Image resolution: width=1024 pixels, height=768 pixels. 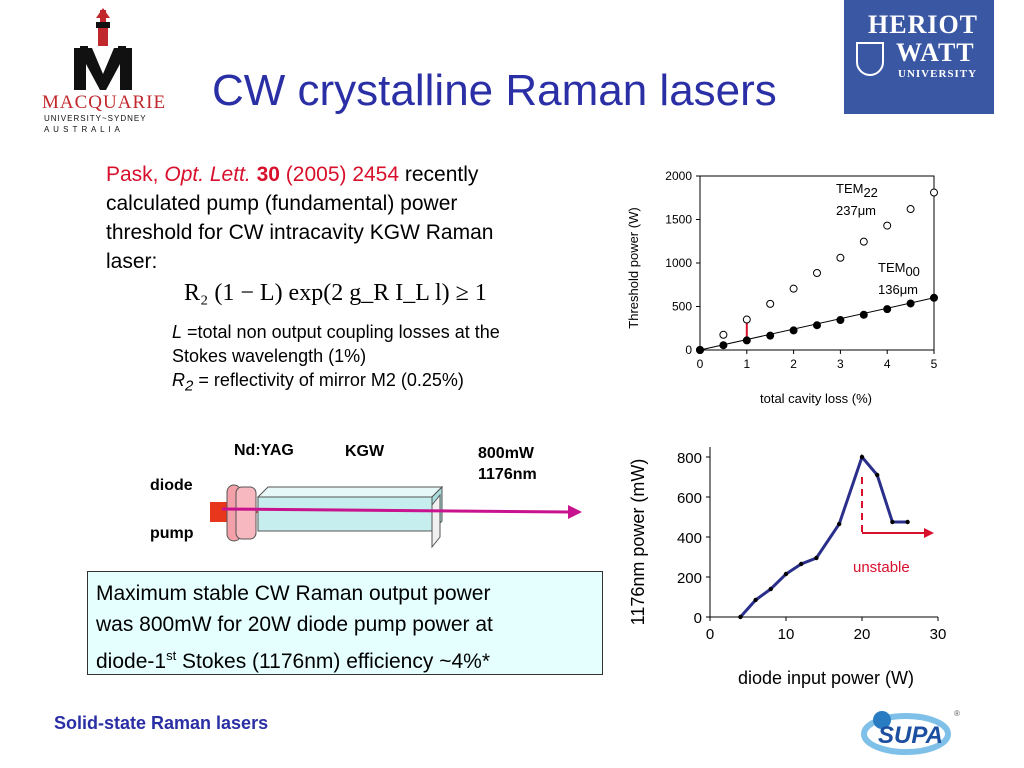 What do you see at coordinates (898, 289) in the screenshot?
I see `chart1-annot-136: 136μm` at bounding box center [898, 289].